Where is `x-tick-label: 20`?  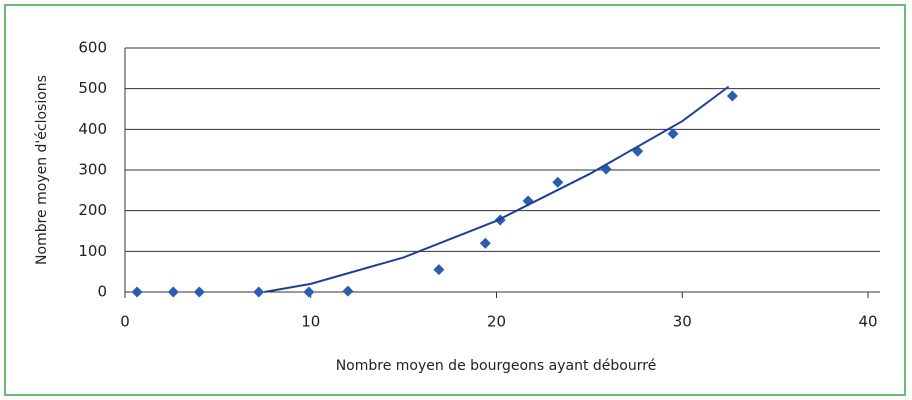 x-tick-label: 20 is located at coordinates (496, 322).